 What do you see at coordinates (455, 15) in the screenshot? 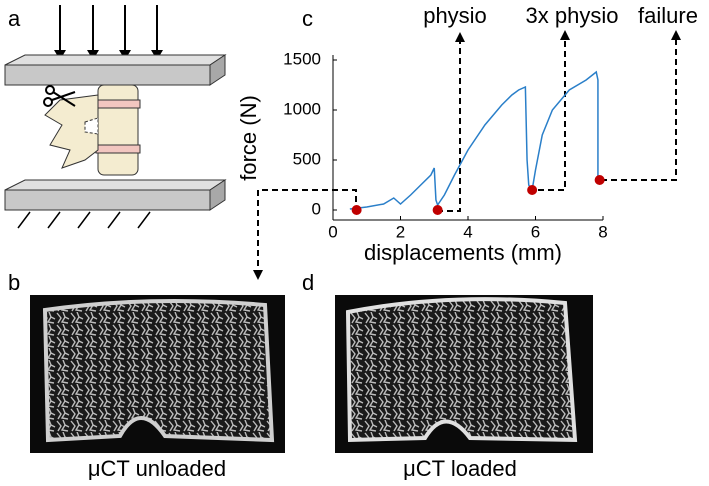
I see `annotation: physio` at bounding box center [455, 15].